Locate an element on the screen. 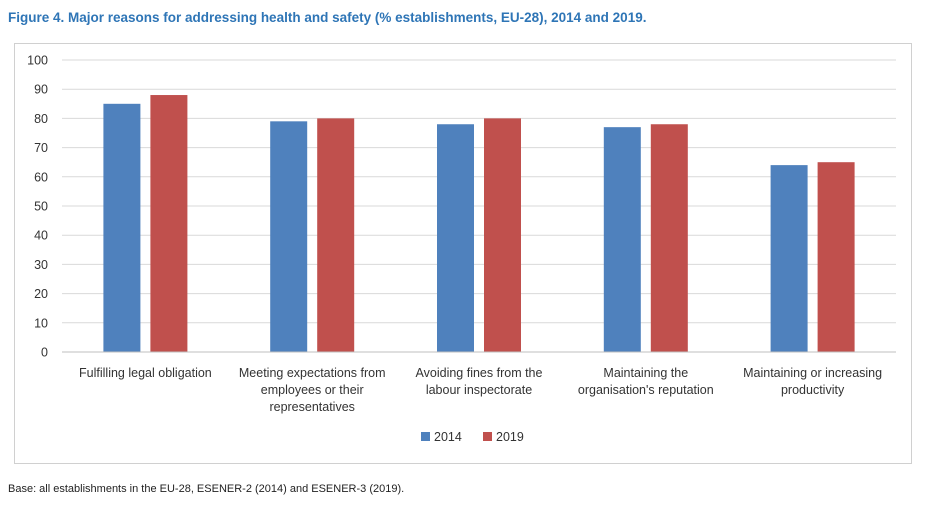 The width and height of the screenshot is (931, 510). y-axis-tick-labels: 0 10 20 30 40 50 60 70 80 90 100 is located at coordinates (37, 207).